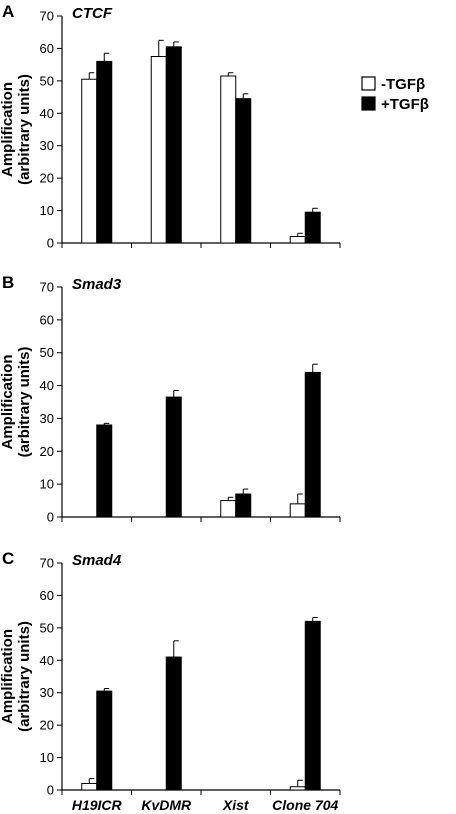  I want to click on panel-letter: A, so click(8, 11).